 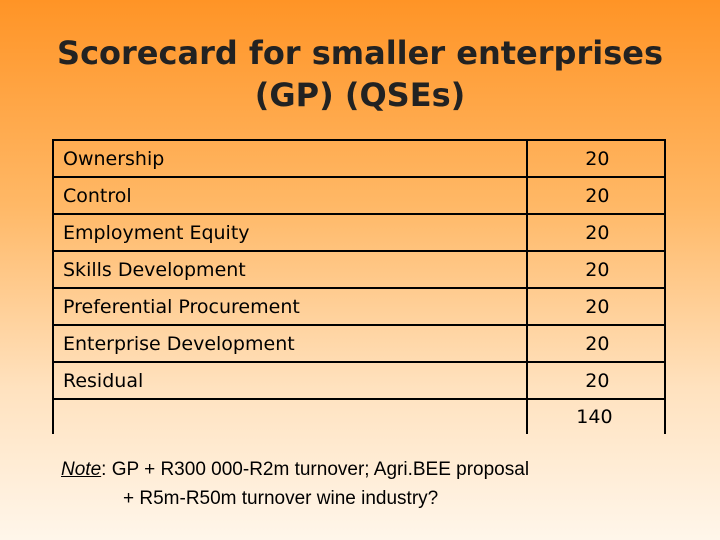 I want to click on total-label, so click(x=290, y=416).